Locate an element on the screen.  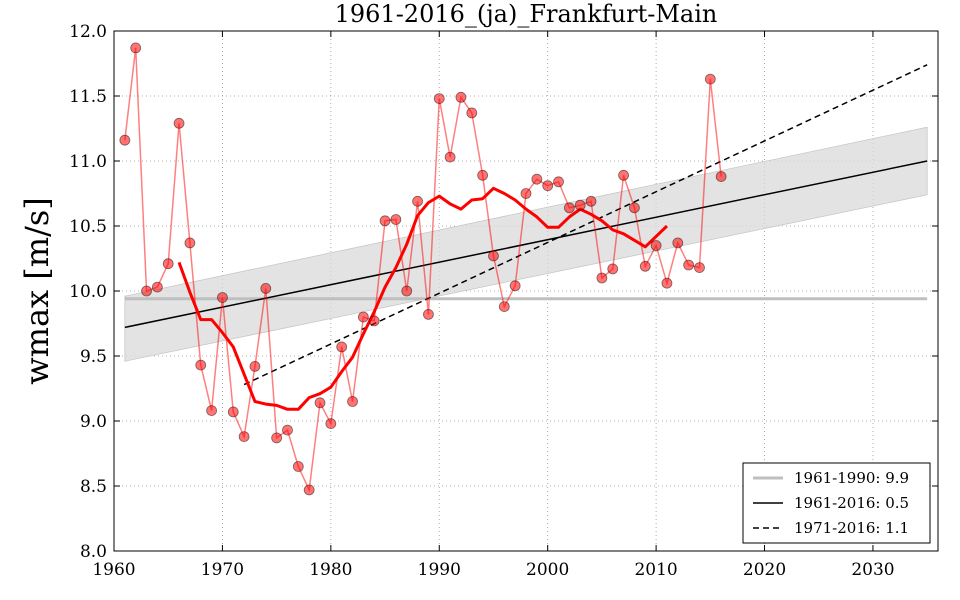
y-tick-label: 9.0 is located at coordinates (93, 422).